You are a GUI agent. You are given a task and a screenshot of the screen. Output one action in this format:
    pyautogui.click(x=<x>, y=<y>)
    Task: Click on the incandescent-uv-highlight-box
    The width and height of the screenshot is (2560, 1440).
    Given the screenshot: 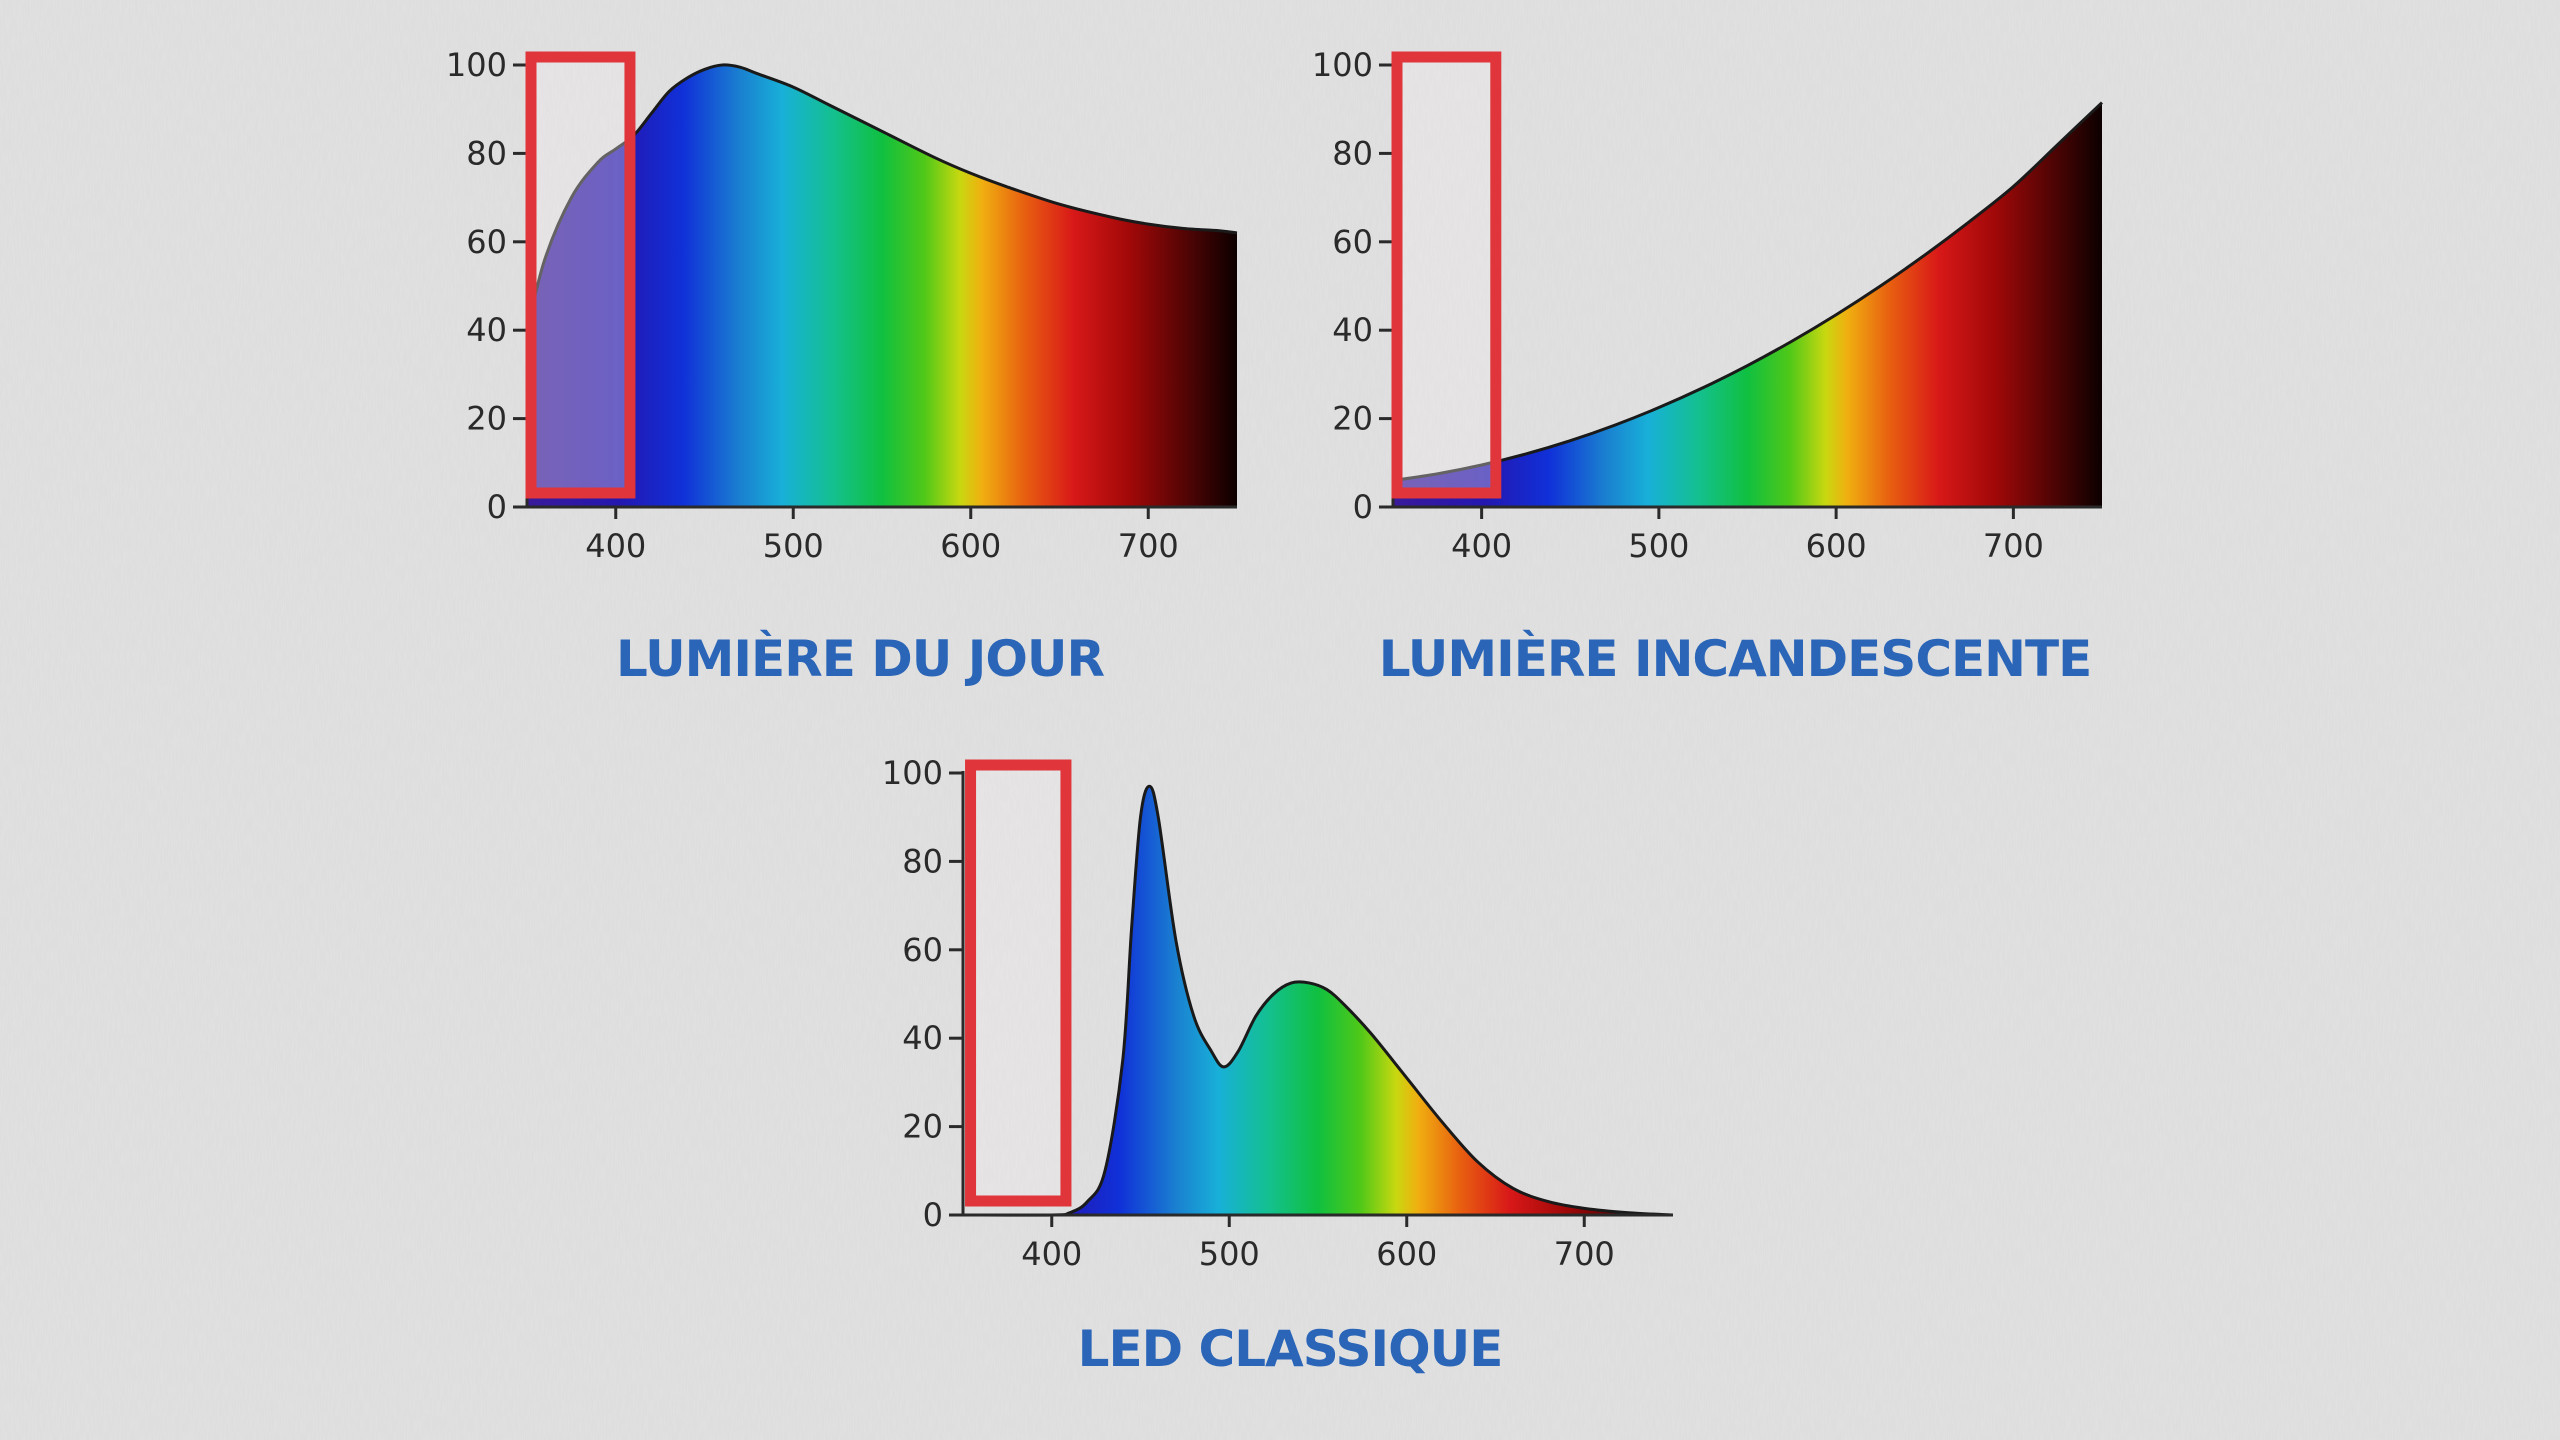 What is the action you would take?
    pyautogui.click(x=1446, y=275)
    